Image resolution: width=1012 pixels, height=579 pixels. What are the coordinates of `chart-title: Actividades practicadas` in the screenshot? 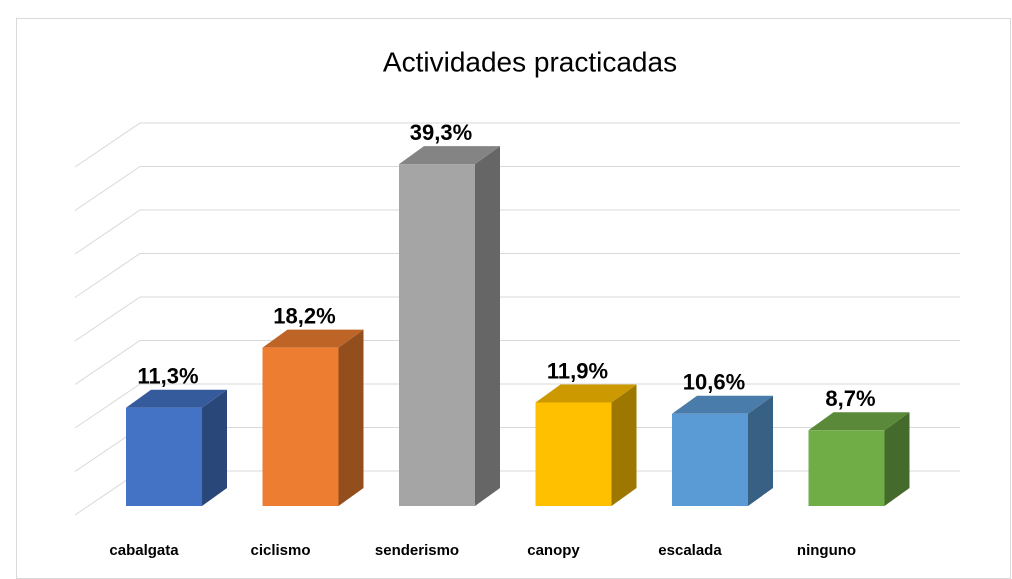 It's located at (530, 61).